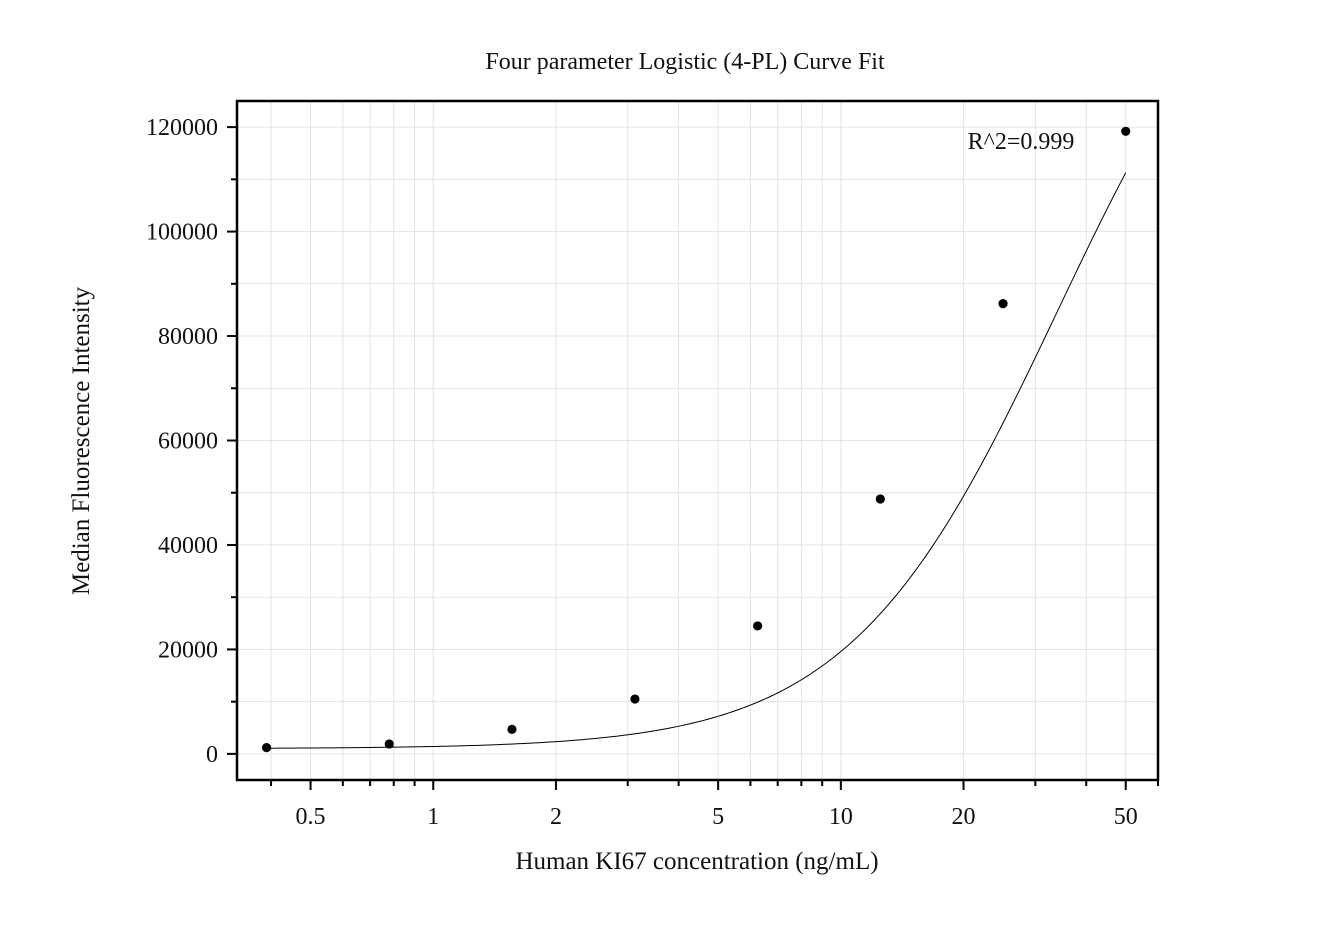 The image size is (1340, 930). Describe the element at coordinates (685, 62) in the screenshot. I see `chart-title: Four parameter Logistic (4-PL) Curve Fit` at that location.